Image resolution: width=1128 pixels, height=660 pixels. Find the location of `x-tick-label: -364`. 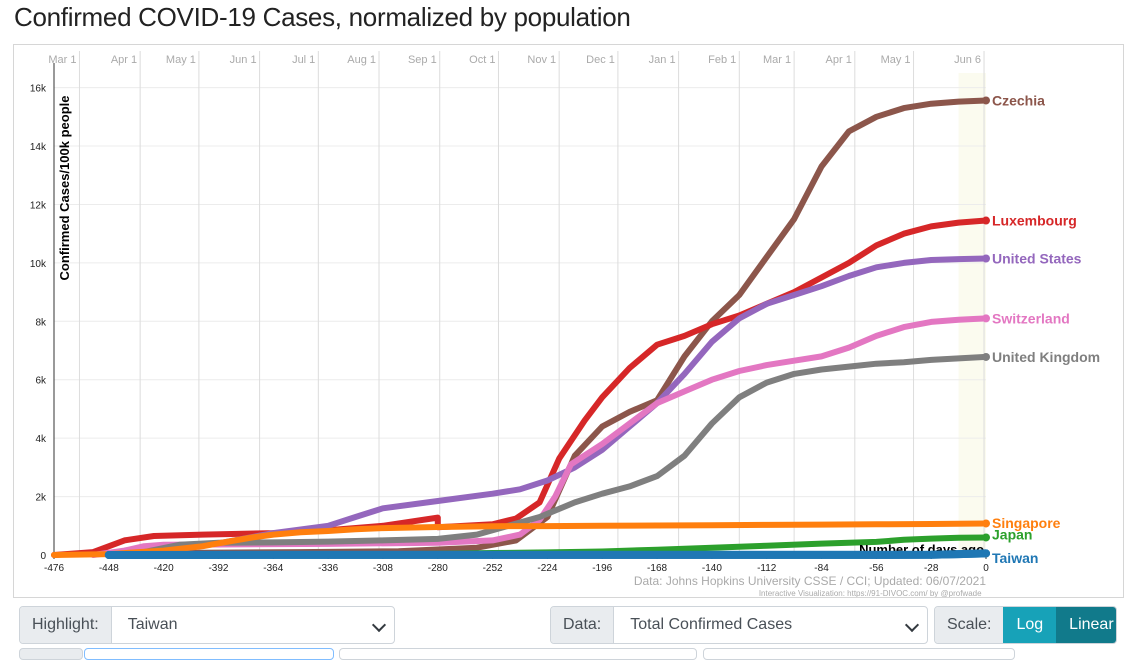

x-tick-label: -364 is located at coordinates (273, 568).